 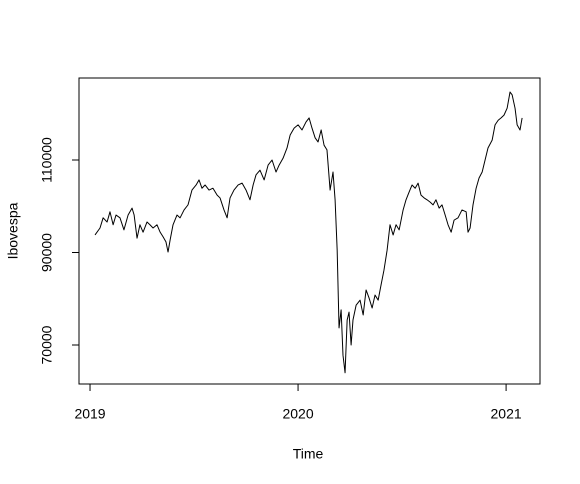 What do you see at coordinates (47, 344) in the screenshot?
I see `y-tick-label: 70000` at bounding box center [47, 344].